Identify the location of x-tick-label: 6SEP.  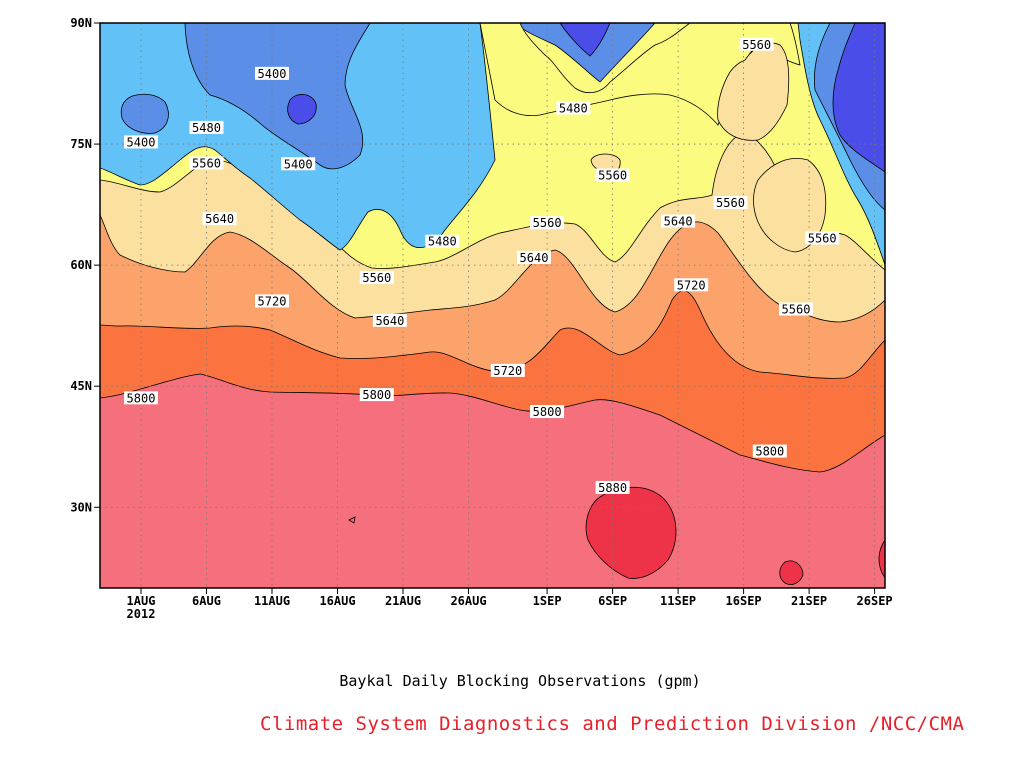
(612, 601).